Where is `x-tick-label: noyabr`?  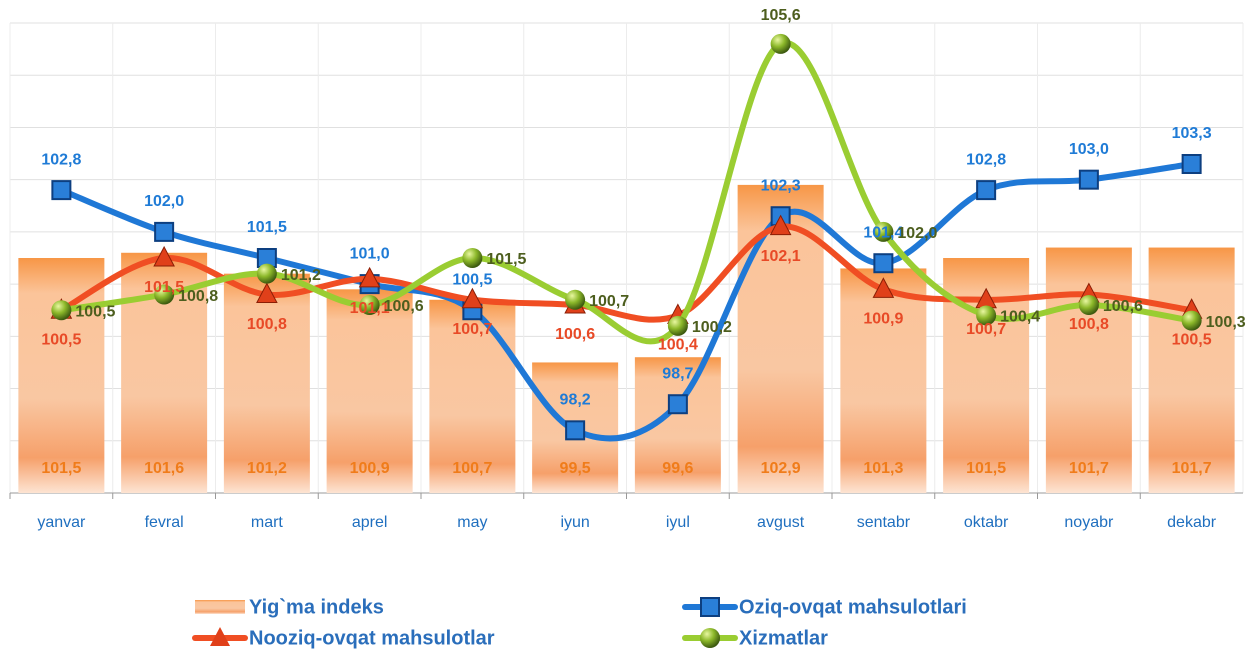 x-tick-label: noyabr is located at coordinates (1089, 522).